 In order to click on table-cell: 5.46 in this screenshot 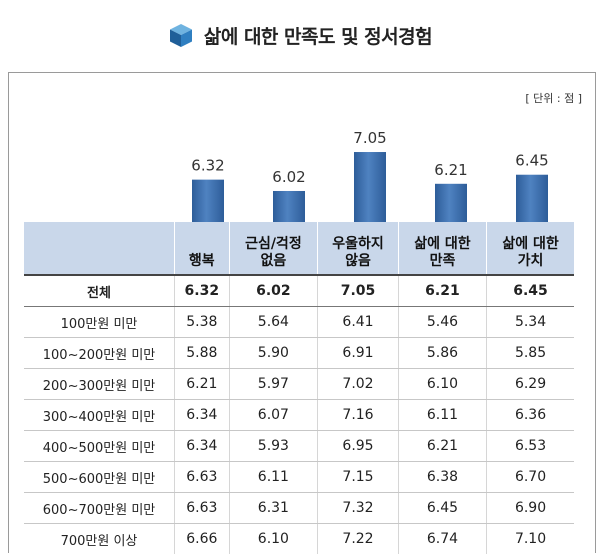, I will do `click(442, 322)`.